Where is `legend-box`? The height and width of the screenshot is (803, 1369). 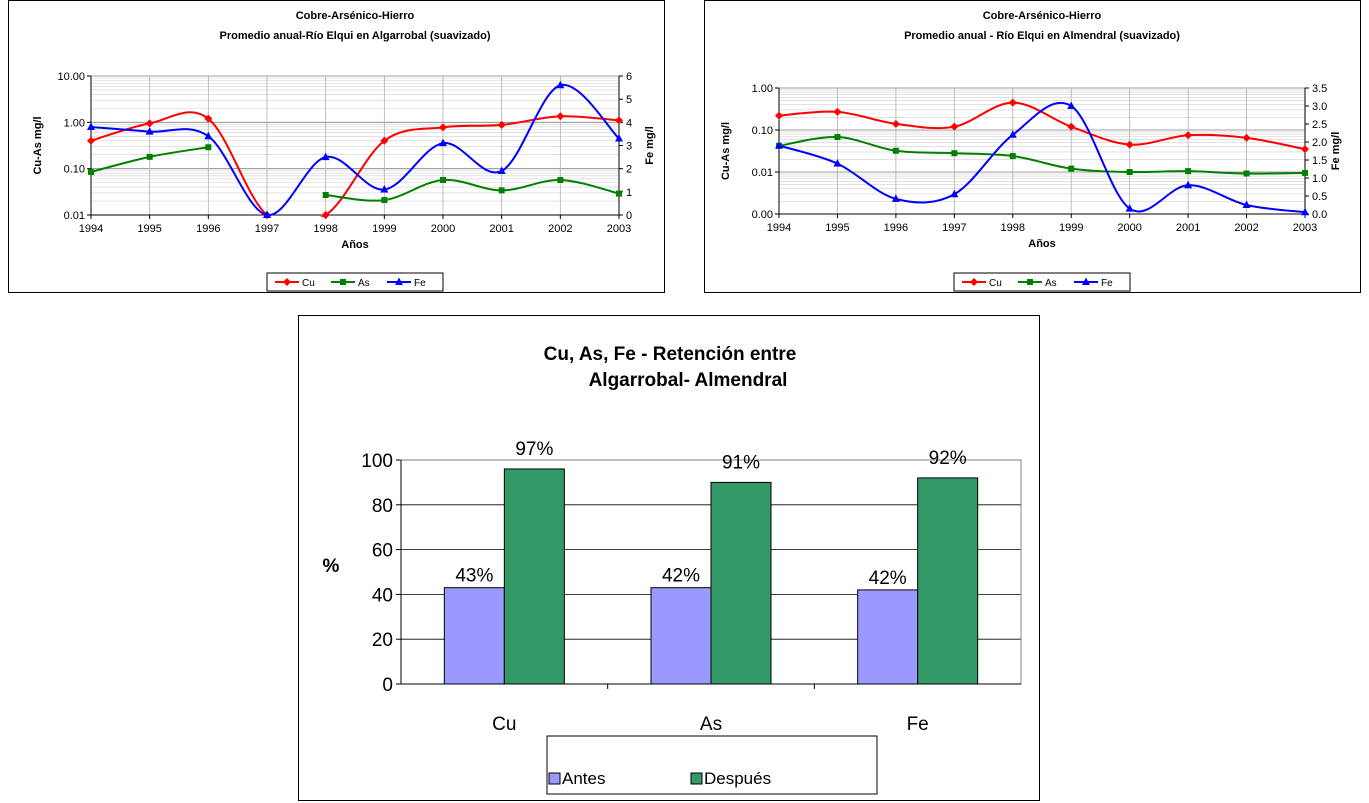 legend-box is located at coordinates (712, 765).